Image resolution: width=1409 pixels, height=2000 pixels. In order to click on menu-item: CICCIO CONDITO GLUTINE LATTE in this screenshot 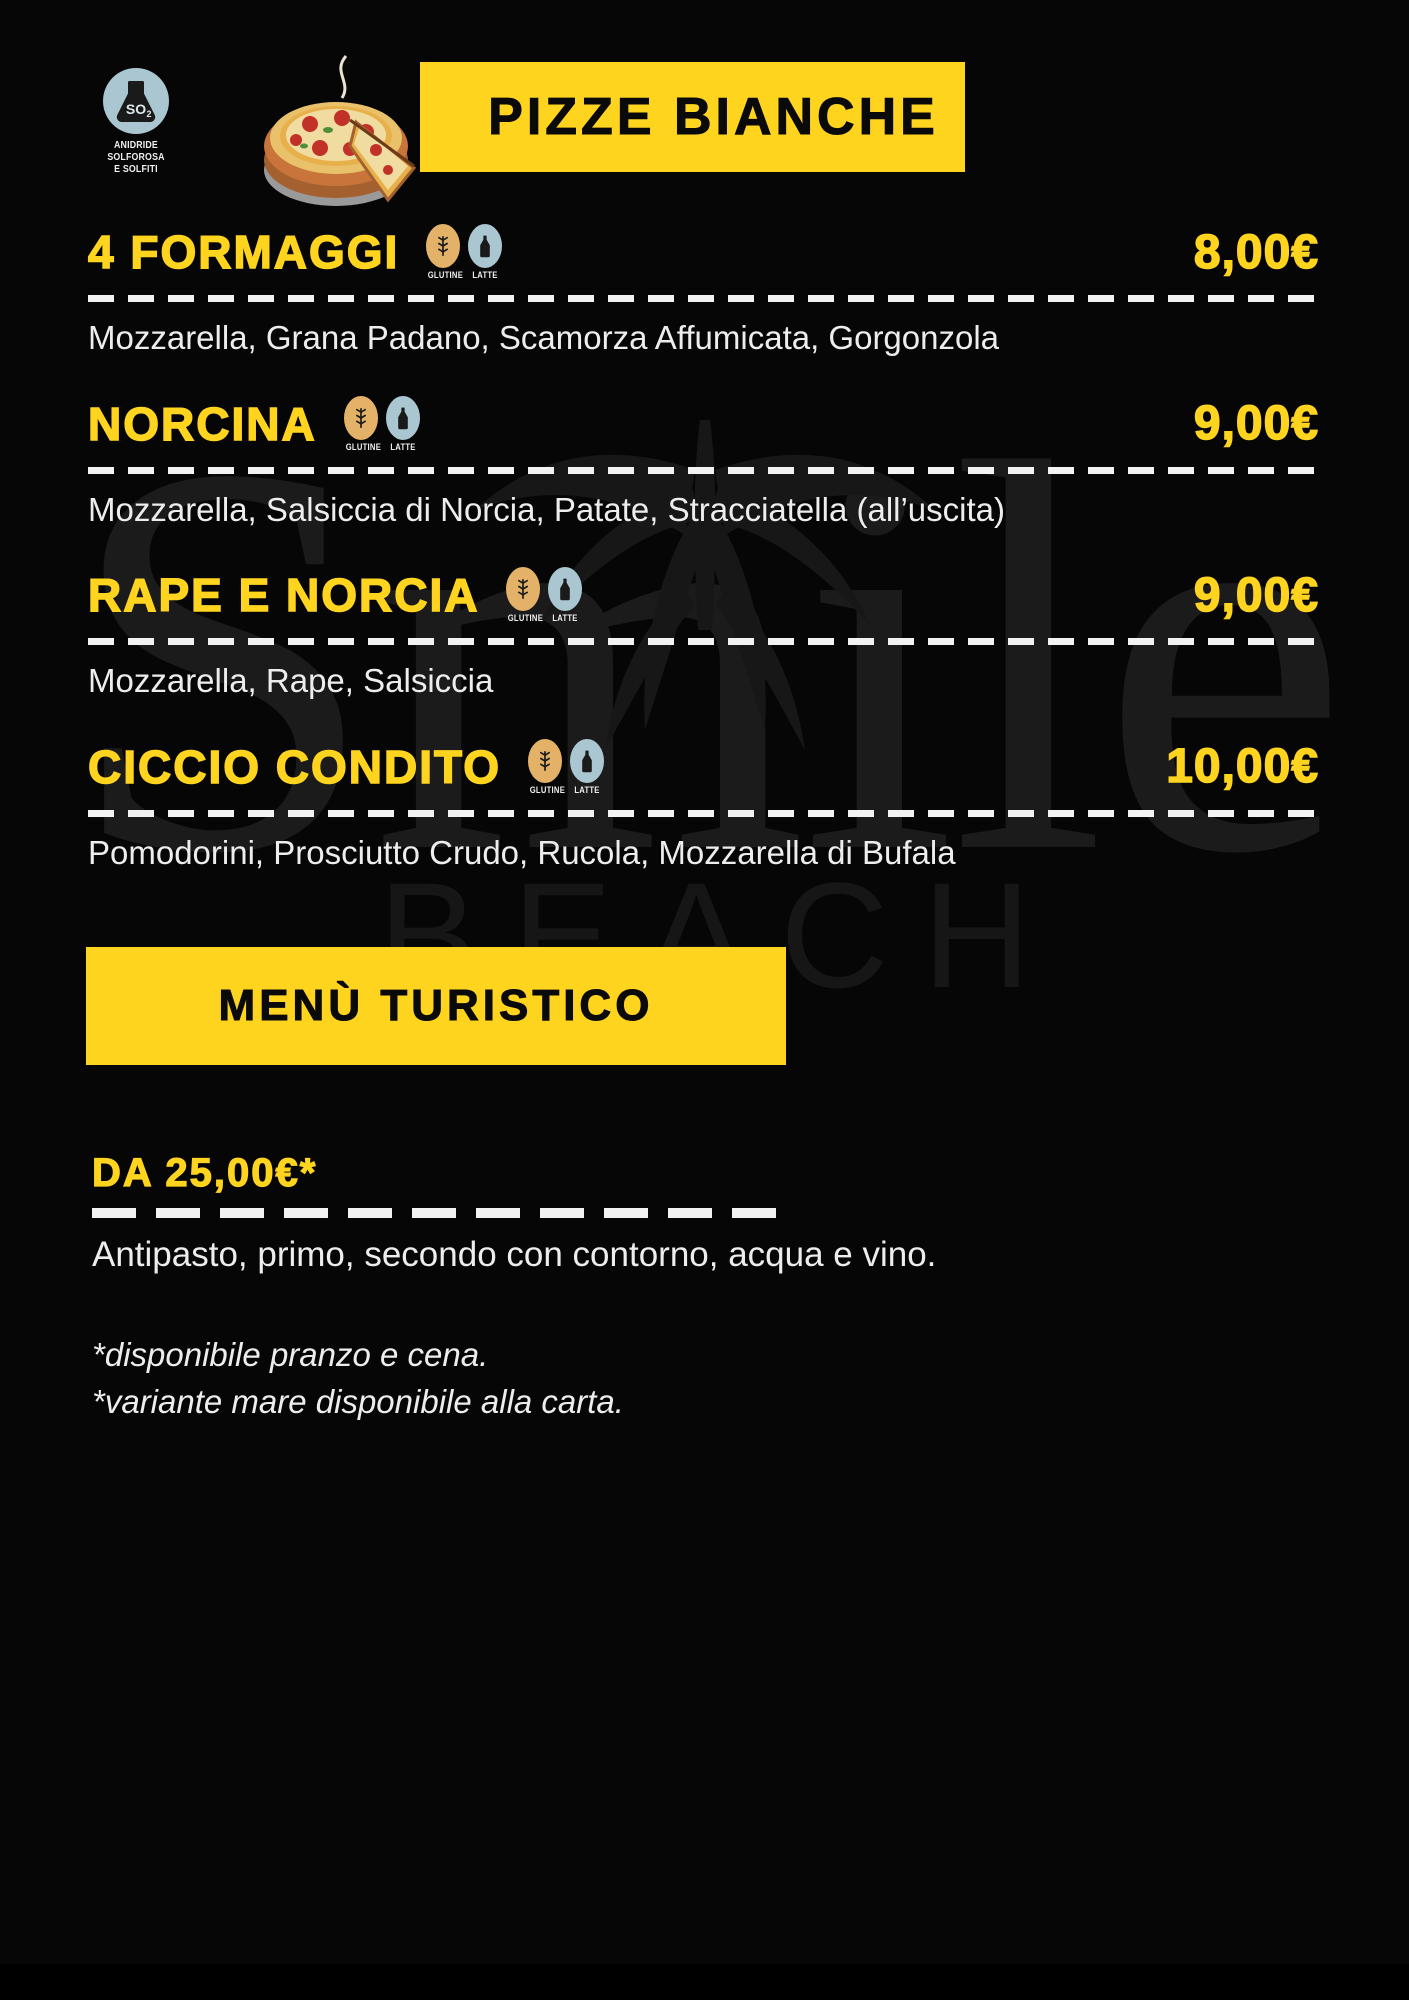, I will do `click(703, 803)`.